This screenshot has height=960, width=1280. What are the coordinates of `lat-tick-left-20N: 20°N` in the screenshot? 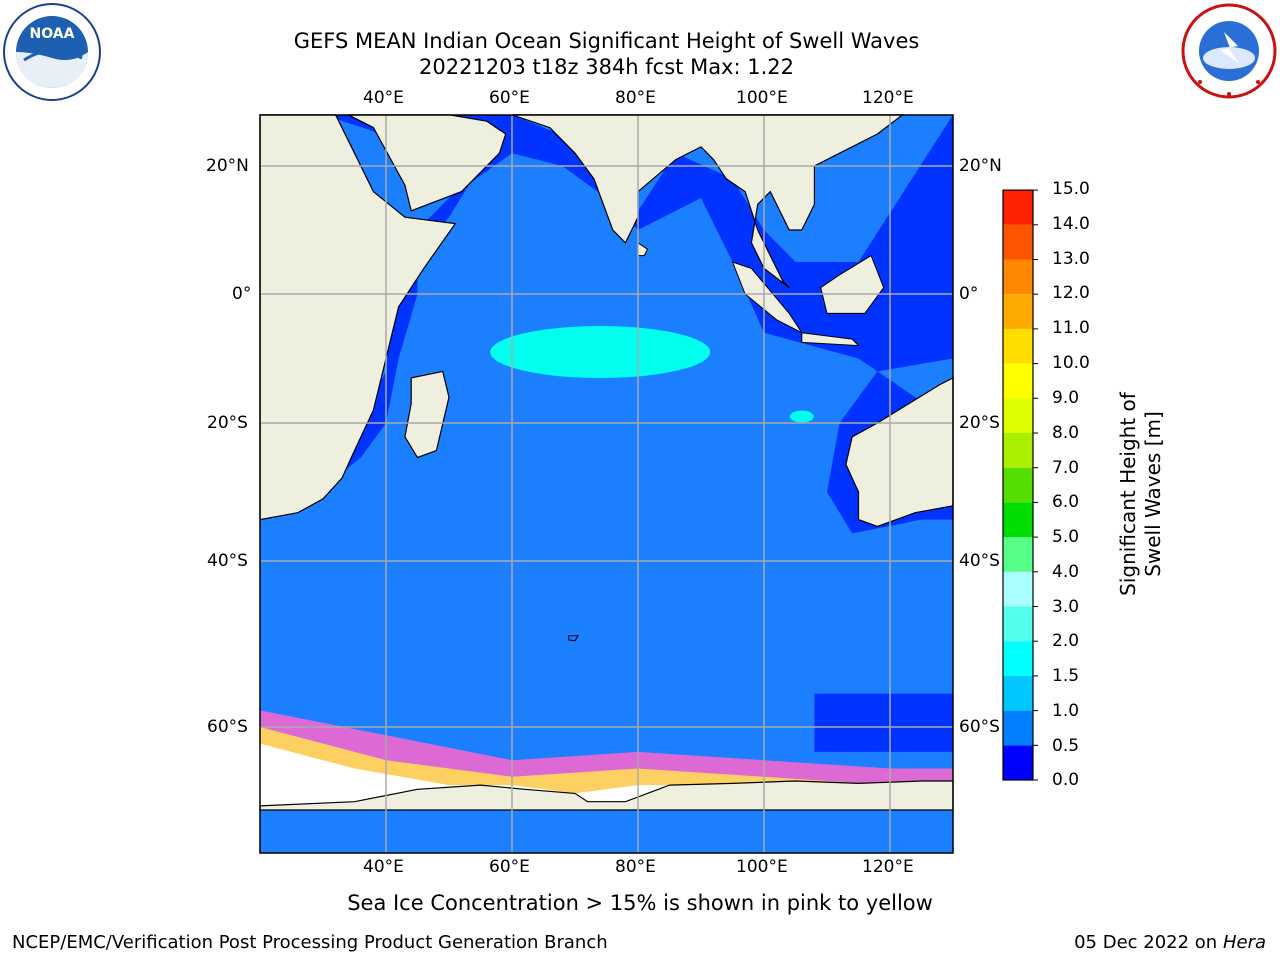 It's located at (227, 166).